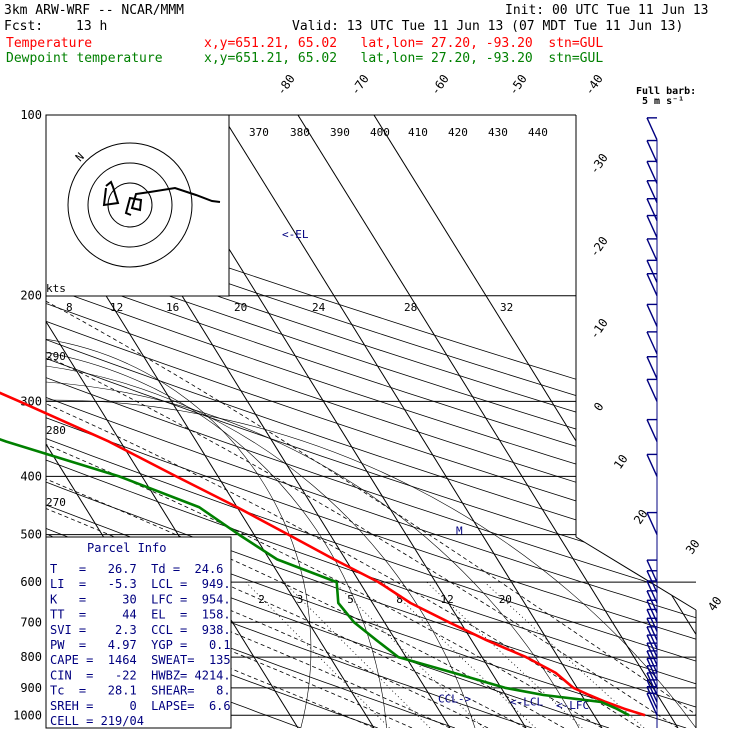  I want to click on parcel-info-row: PW = 4.97 YGP = 0.1, so click(140, 645).